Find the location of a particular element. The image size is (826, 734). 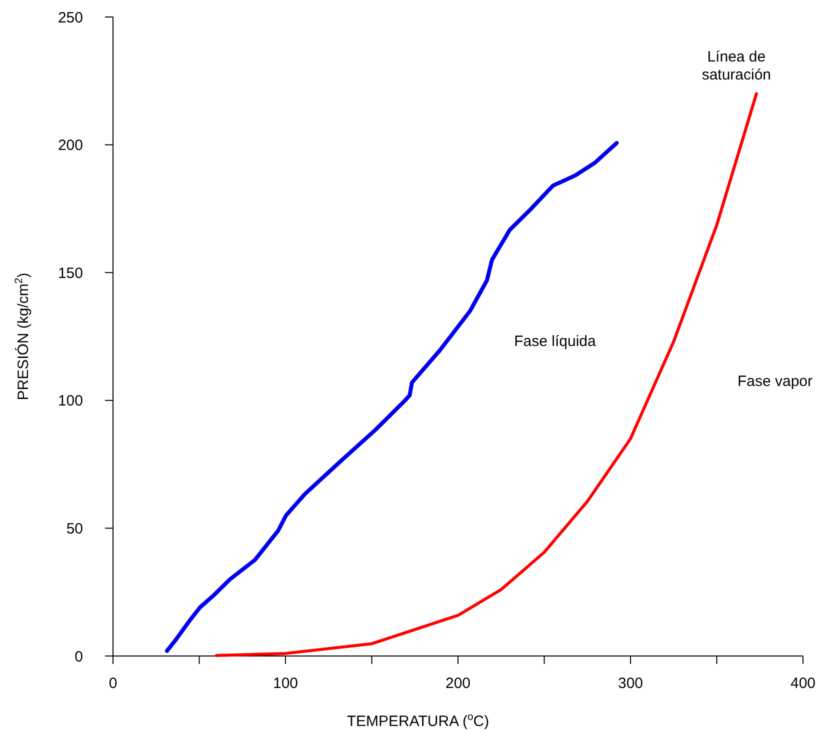

x-tick-label: 400 is located at coordinates (803, 683).